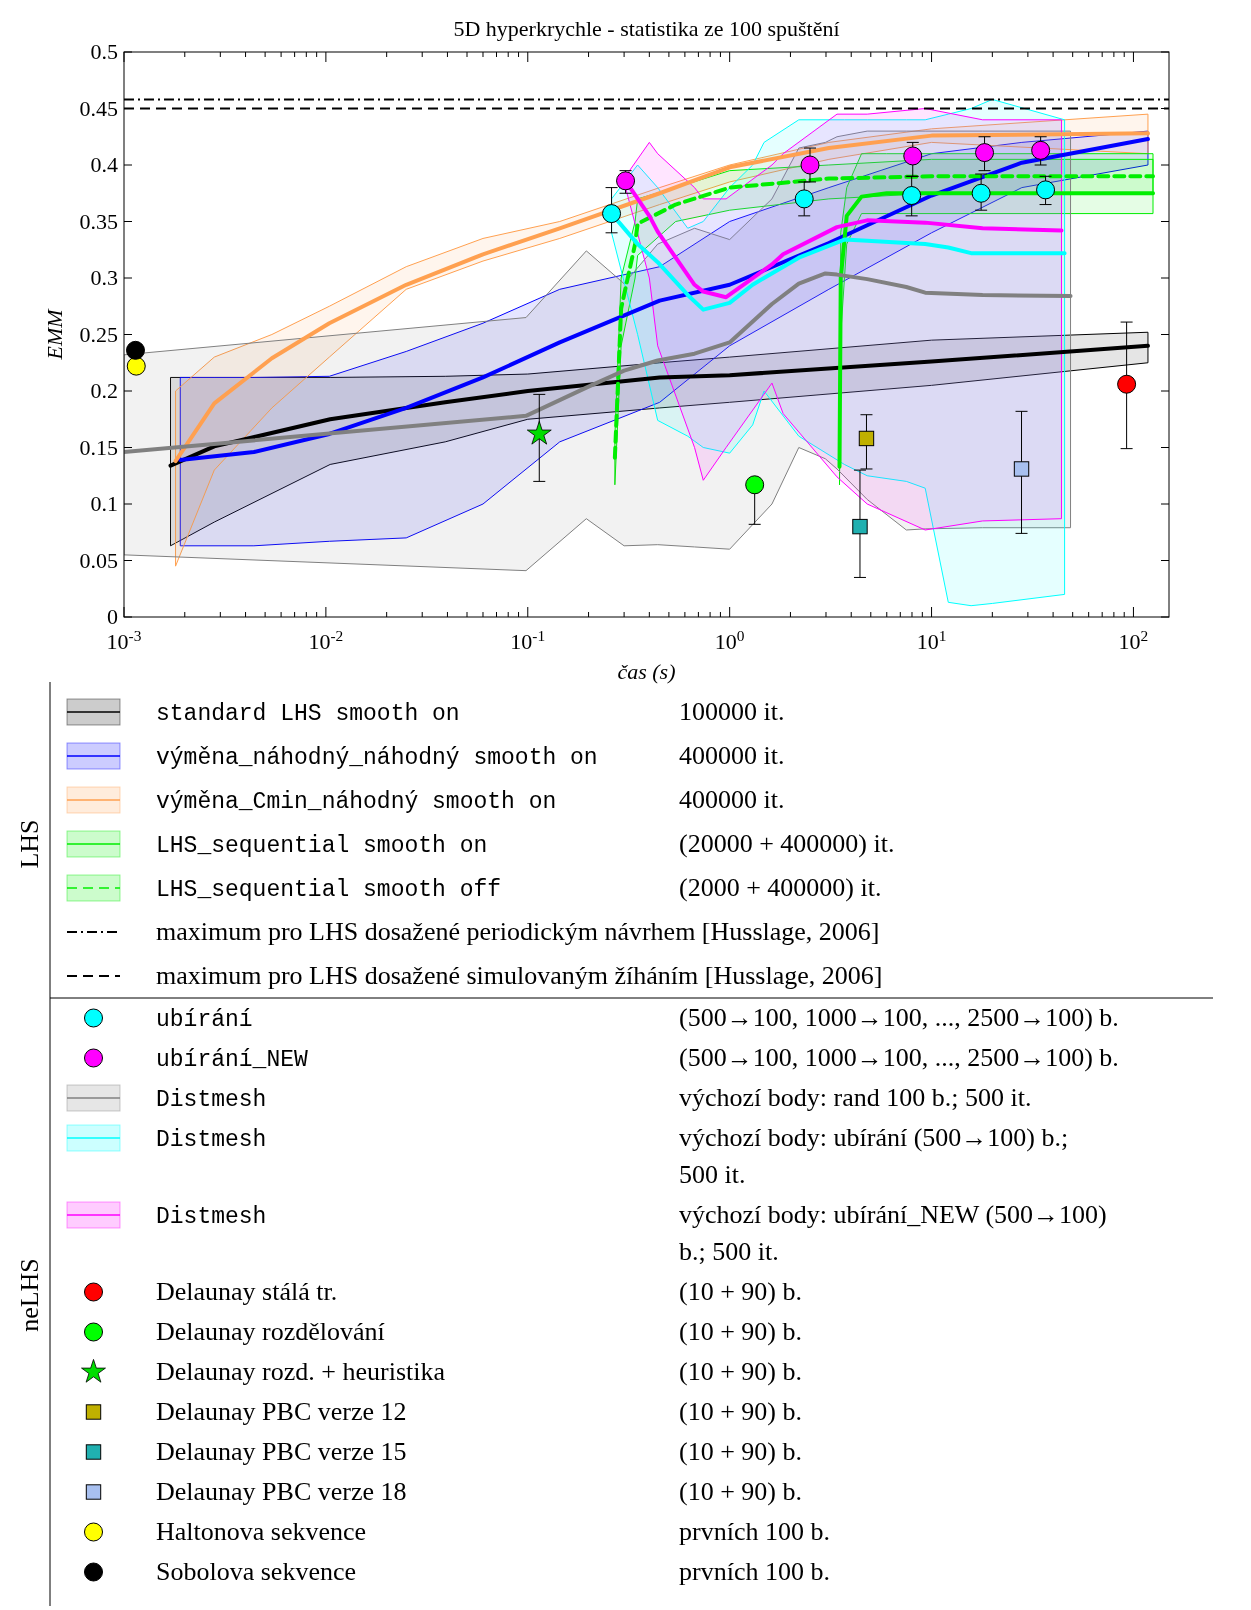  I want to click on y-tick-label: 0.4, so click(104, 164).